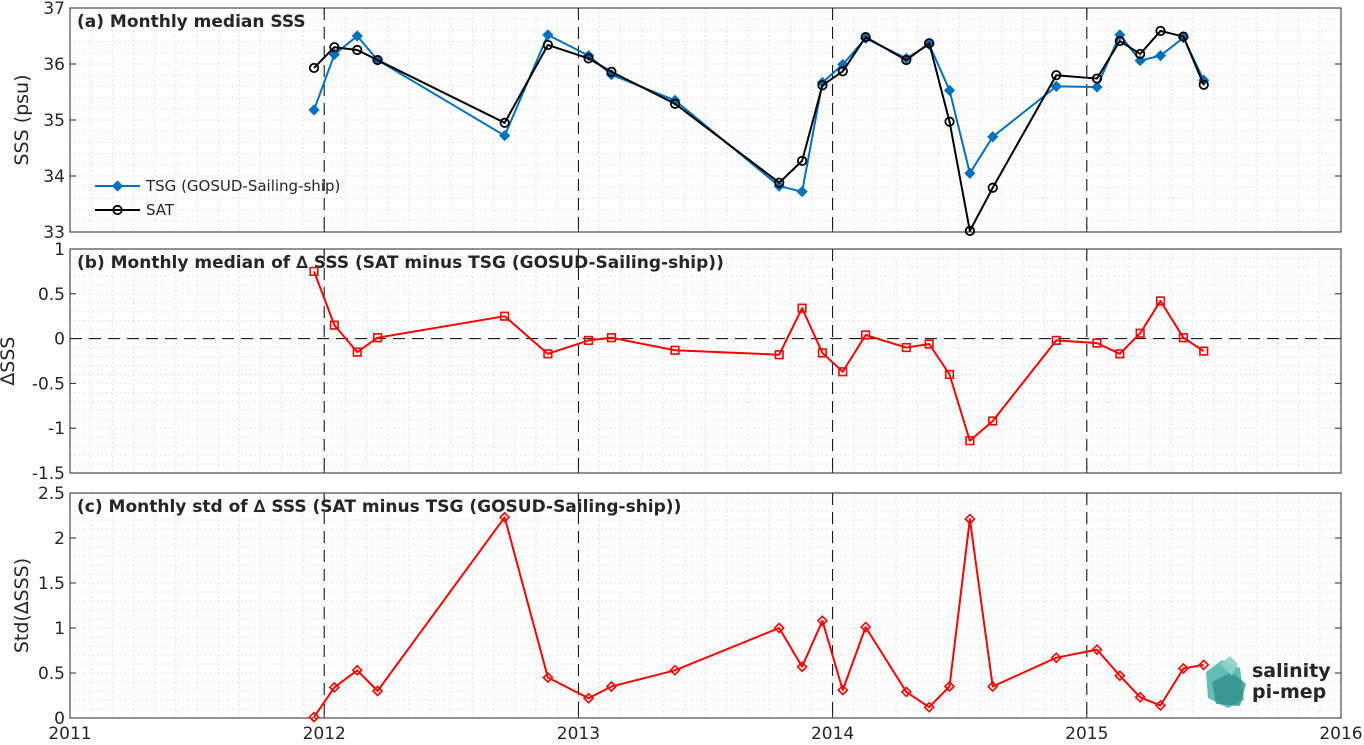 The image size is (1364, 745). What do you see at coordinates (69, 734) in the screenshot?
I see `x-tick-label: 2011` at bounding box center [69, 734].